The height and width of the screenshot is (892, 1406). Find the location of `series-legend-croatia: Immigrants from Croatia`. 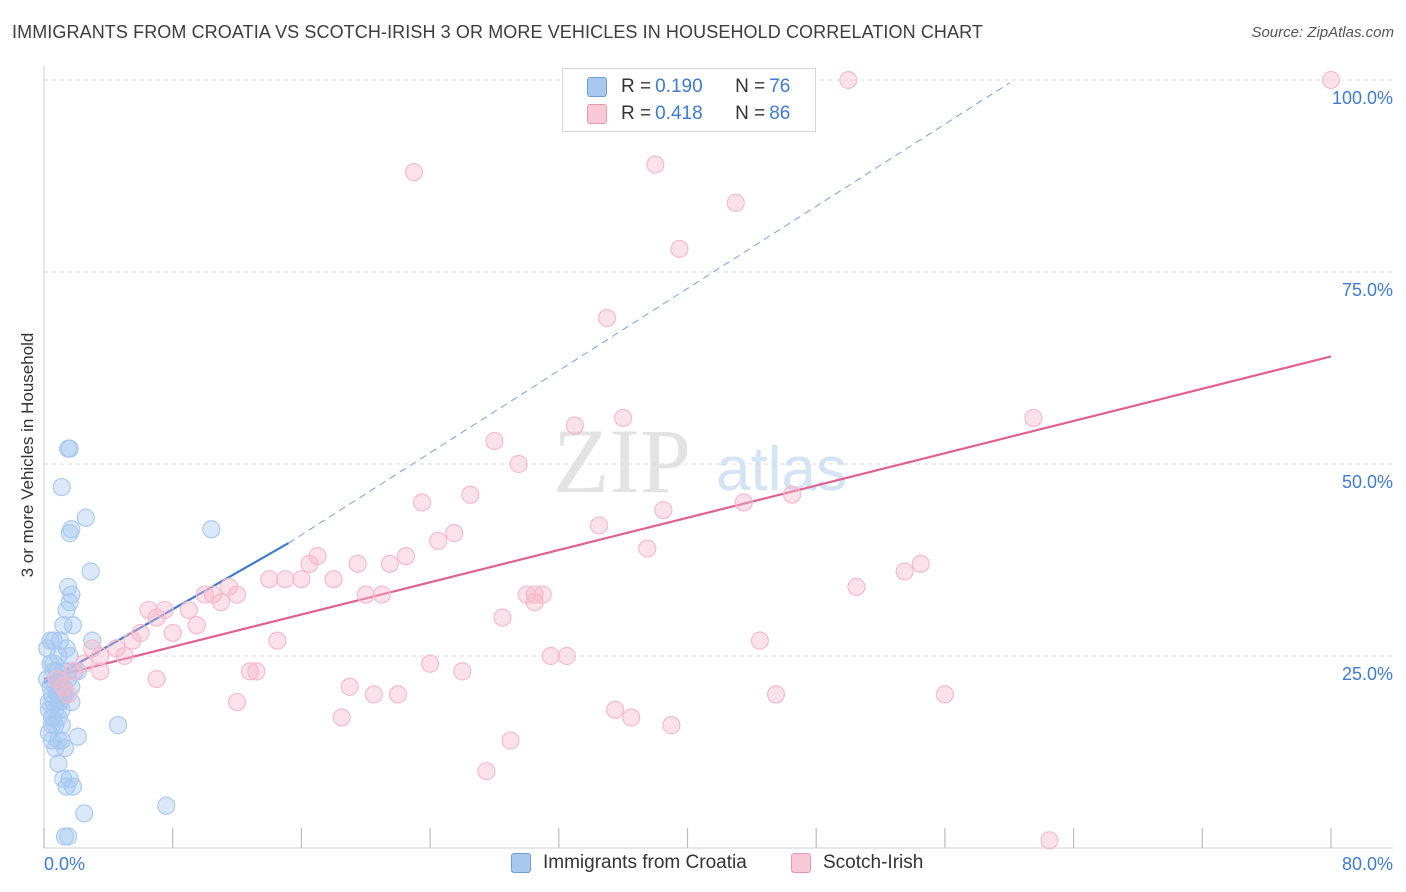

series-legend-croatia: Immigrants from Croatia is located at coordinates (629, 863).